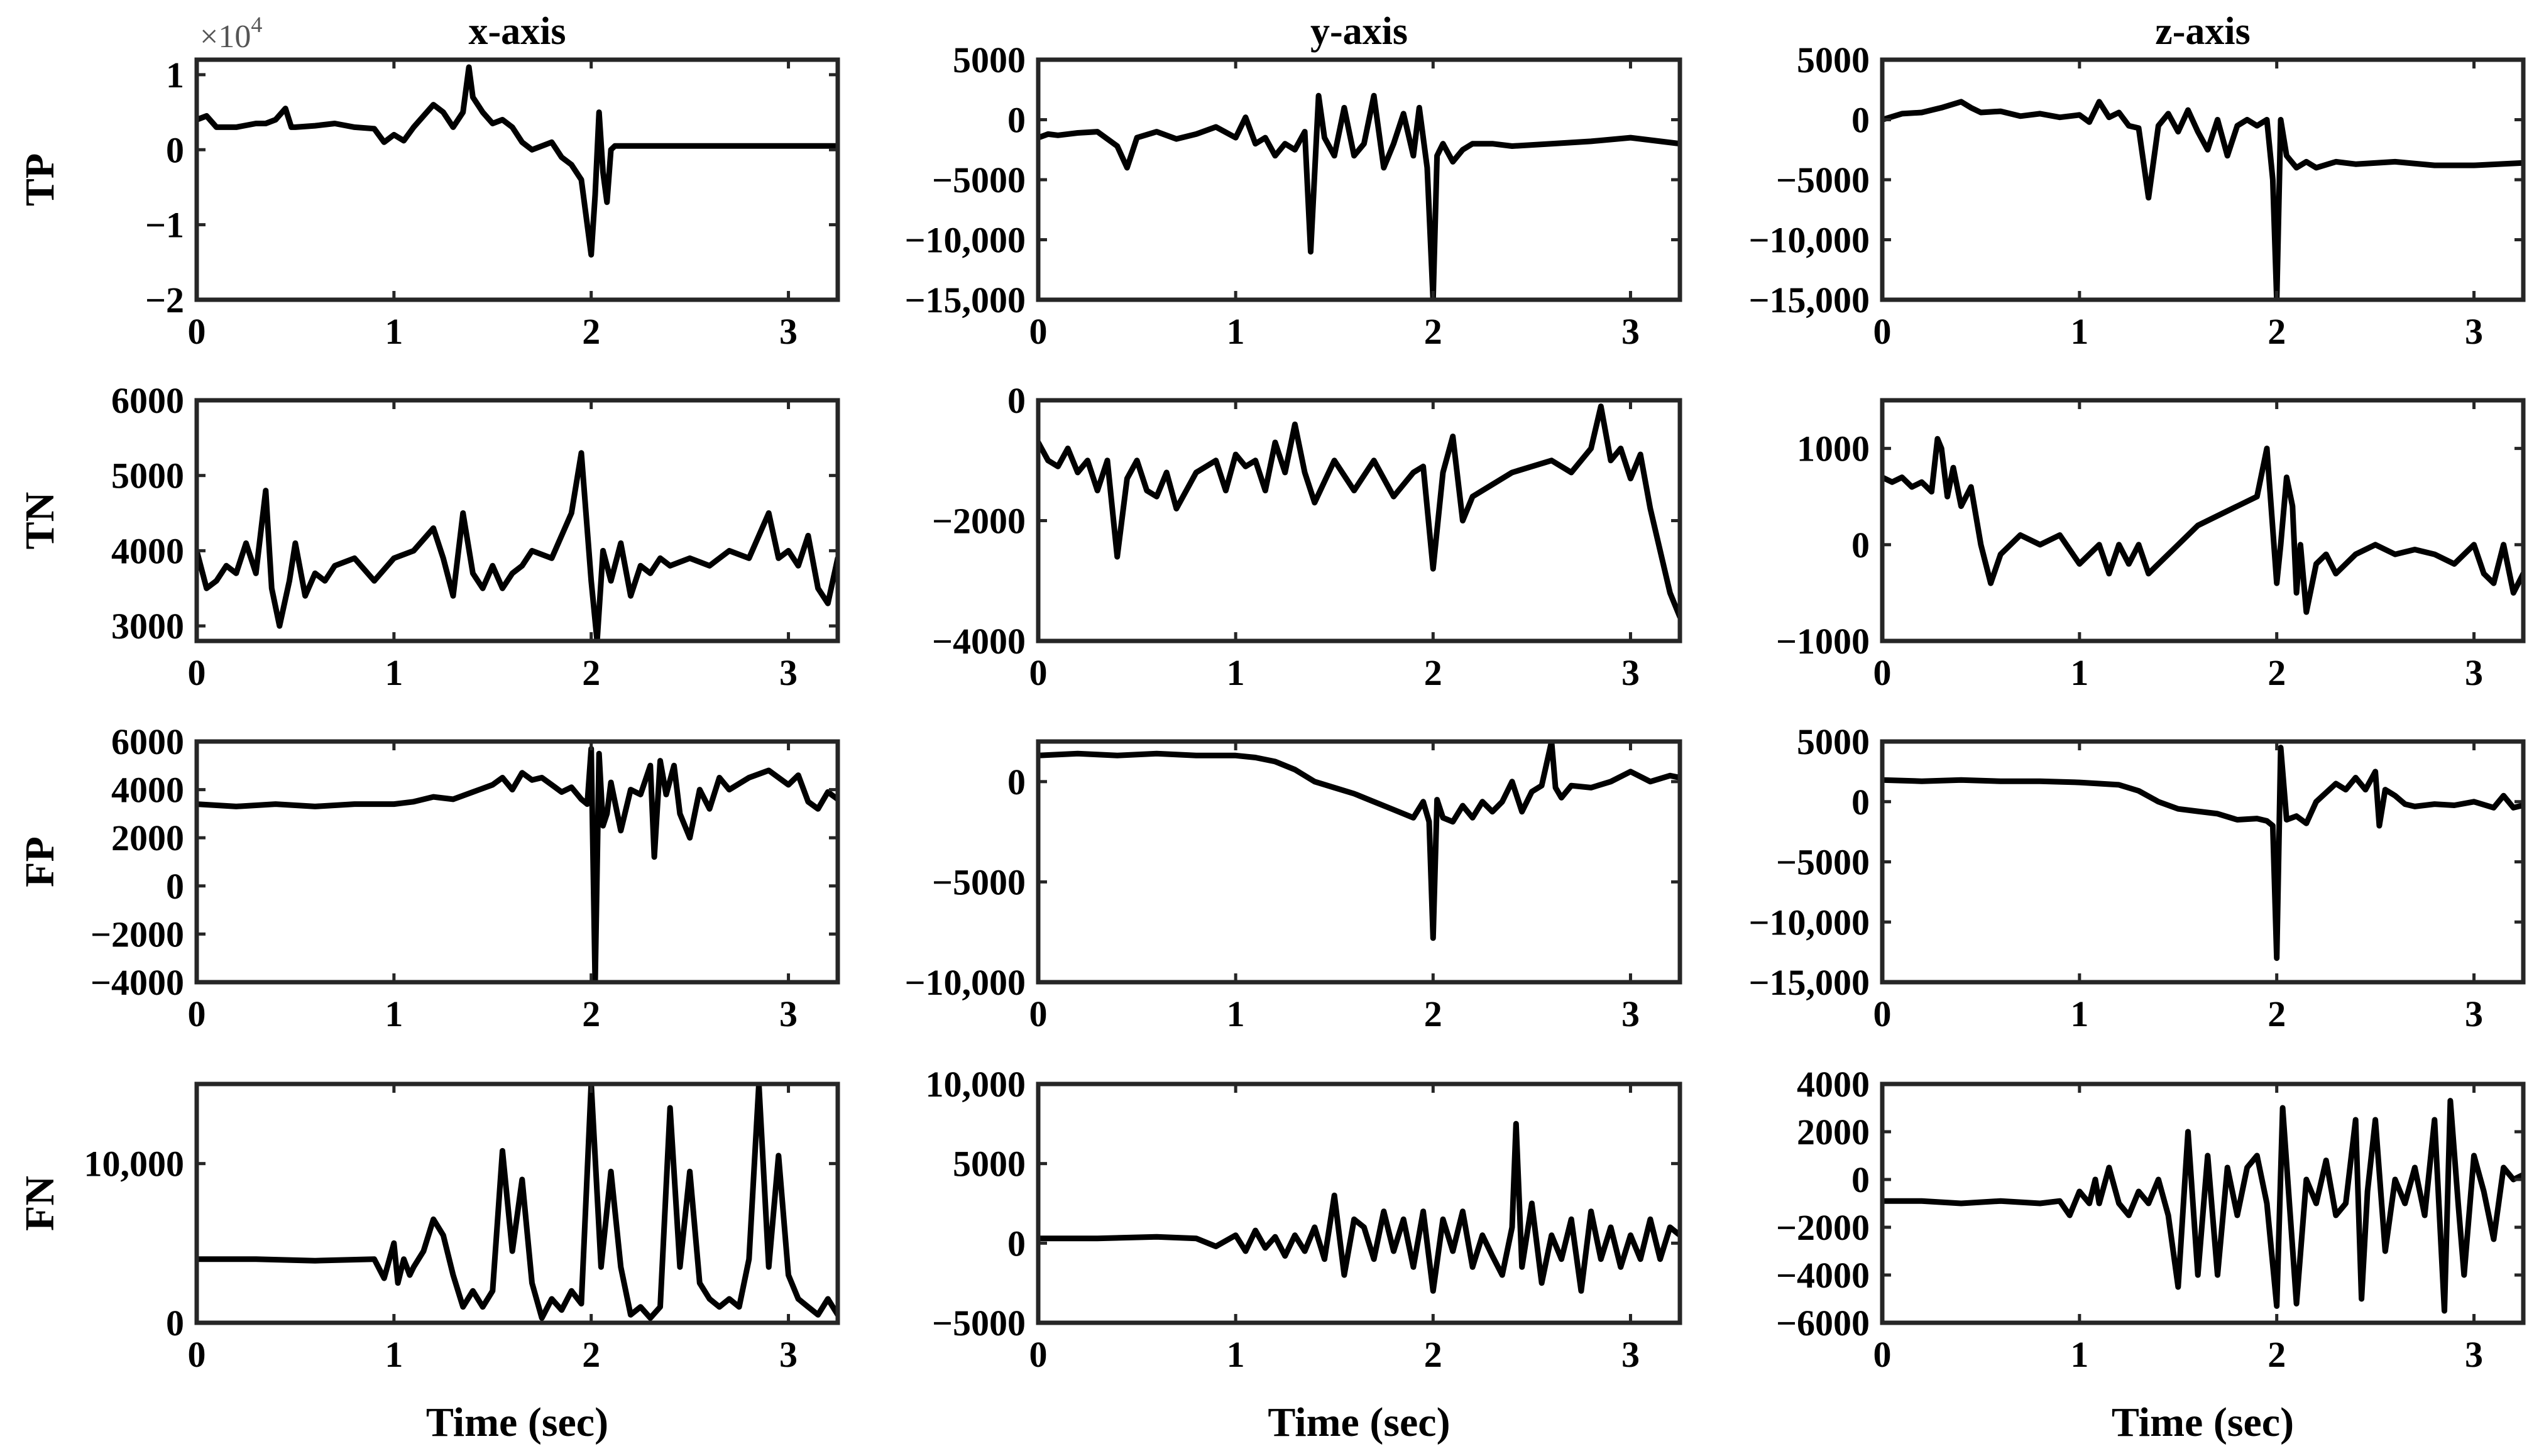  What do you see at coordinates (134, 1164) in the screenshot?
I see `y-tick-label: 10,000` at bounding box center [134, 1164].